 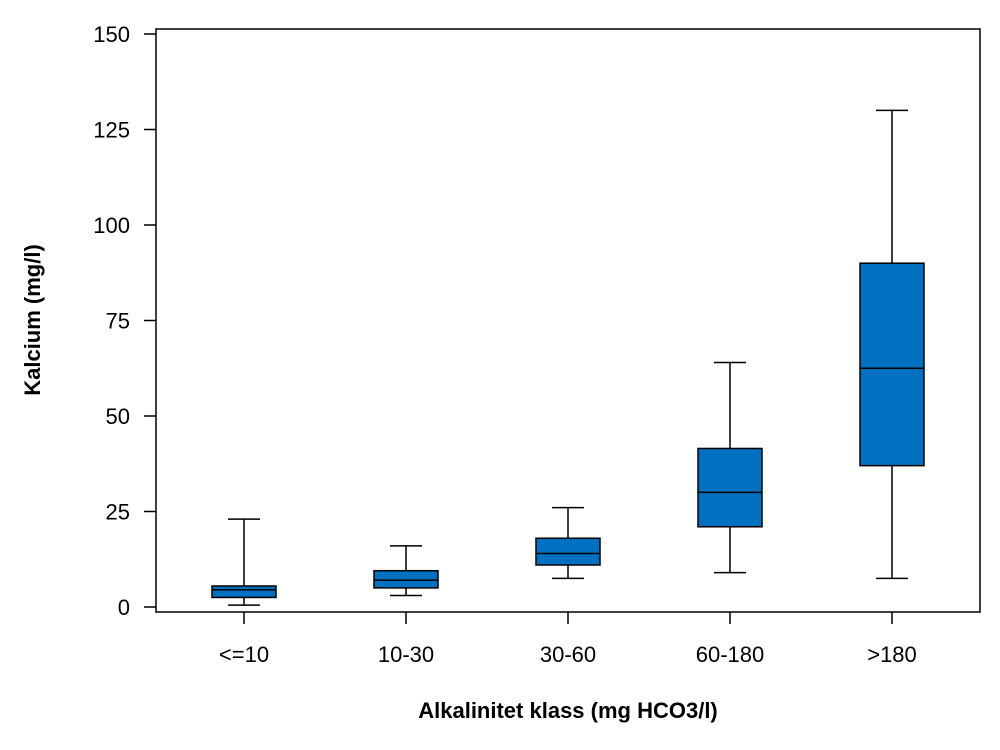 I want to click on x-tick-label: <=10, so click(x=244, y=654).